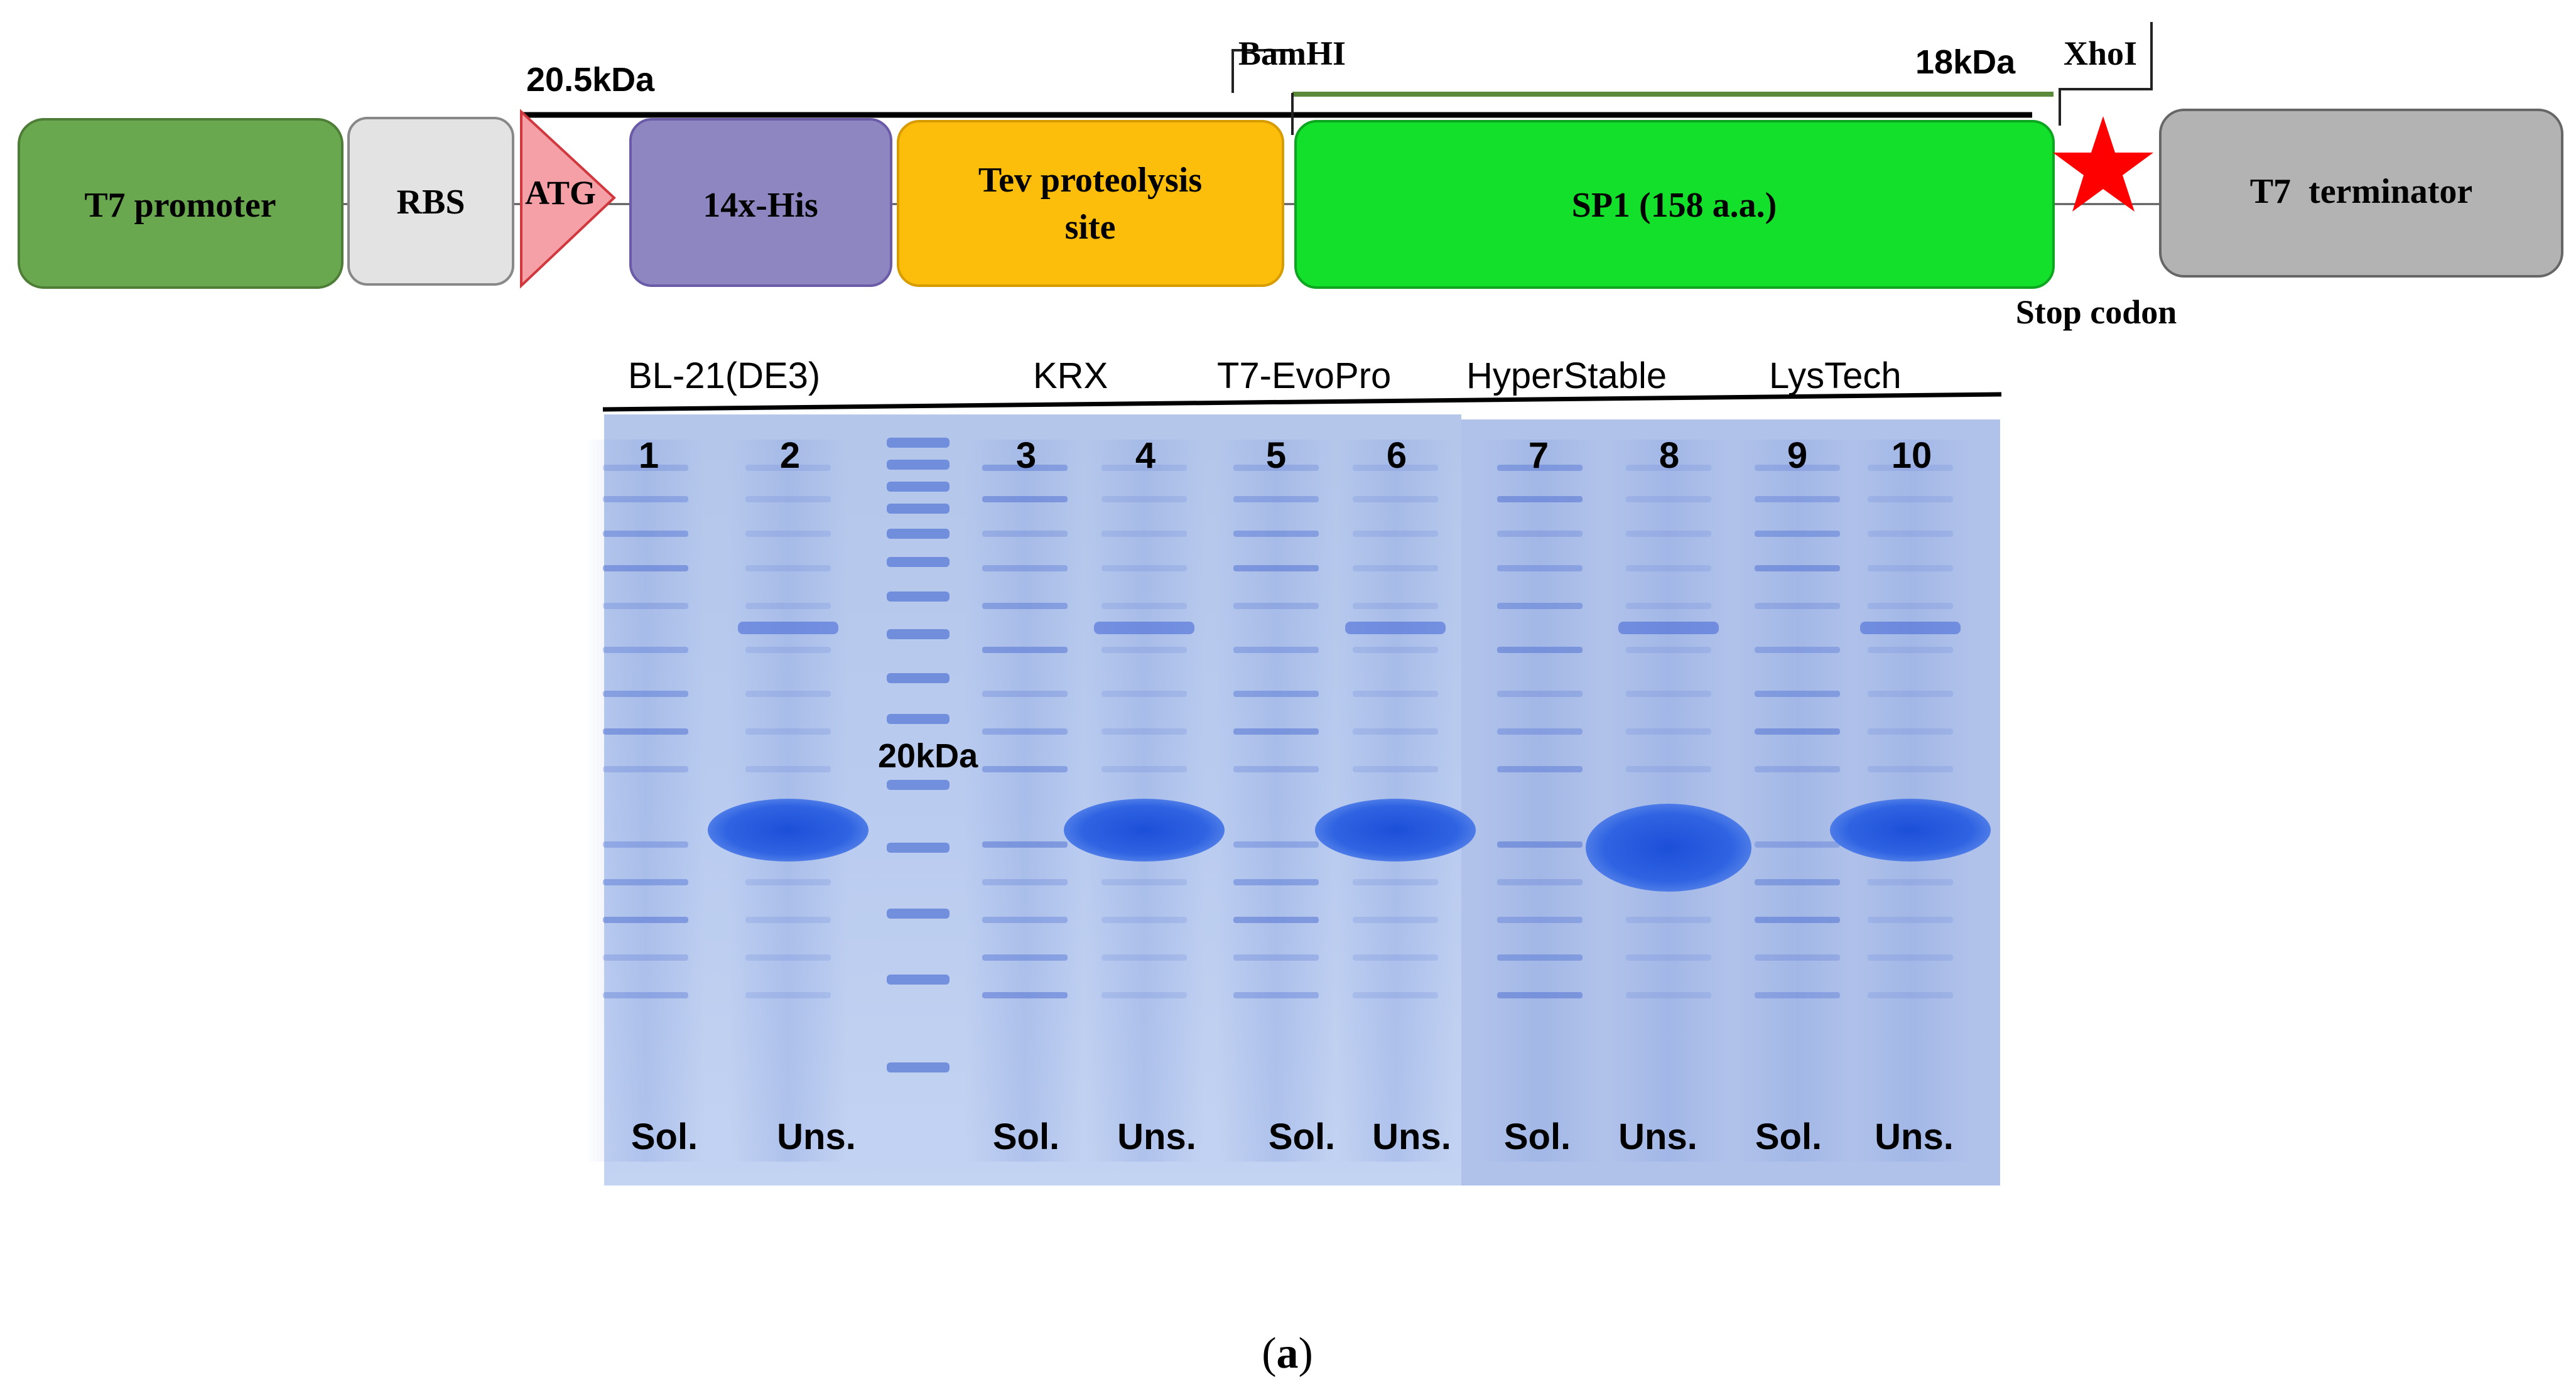 Image resolution: width=2576 pixels, height=1399 pixels. I want to click on lane-number: 1, so click(649, 455).